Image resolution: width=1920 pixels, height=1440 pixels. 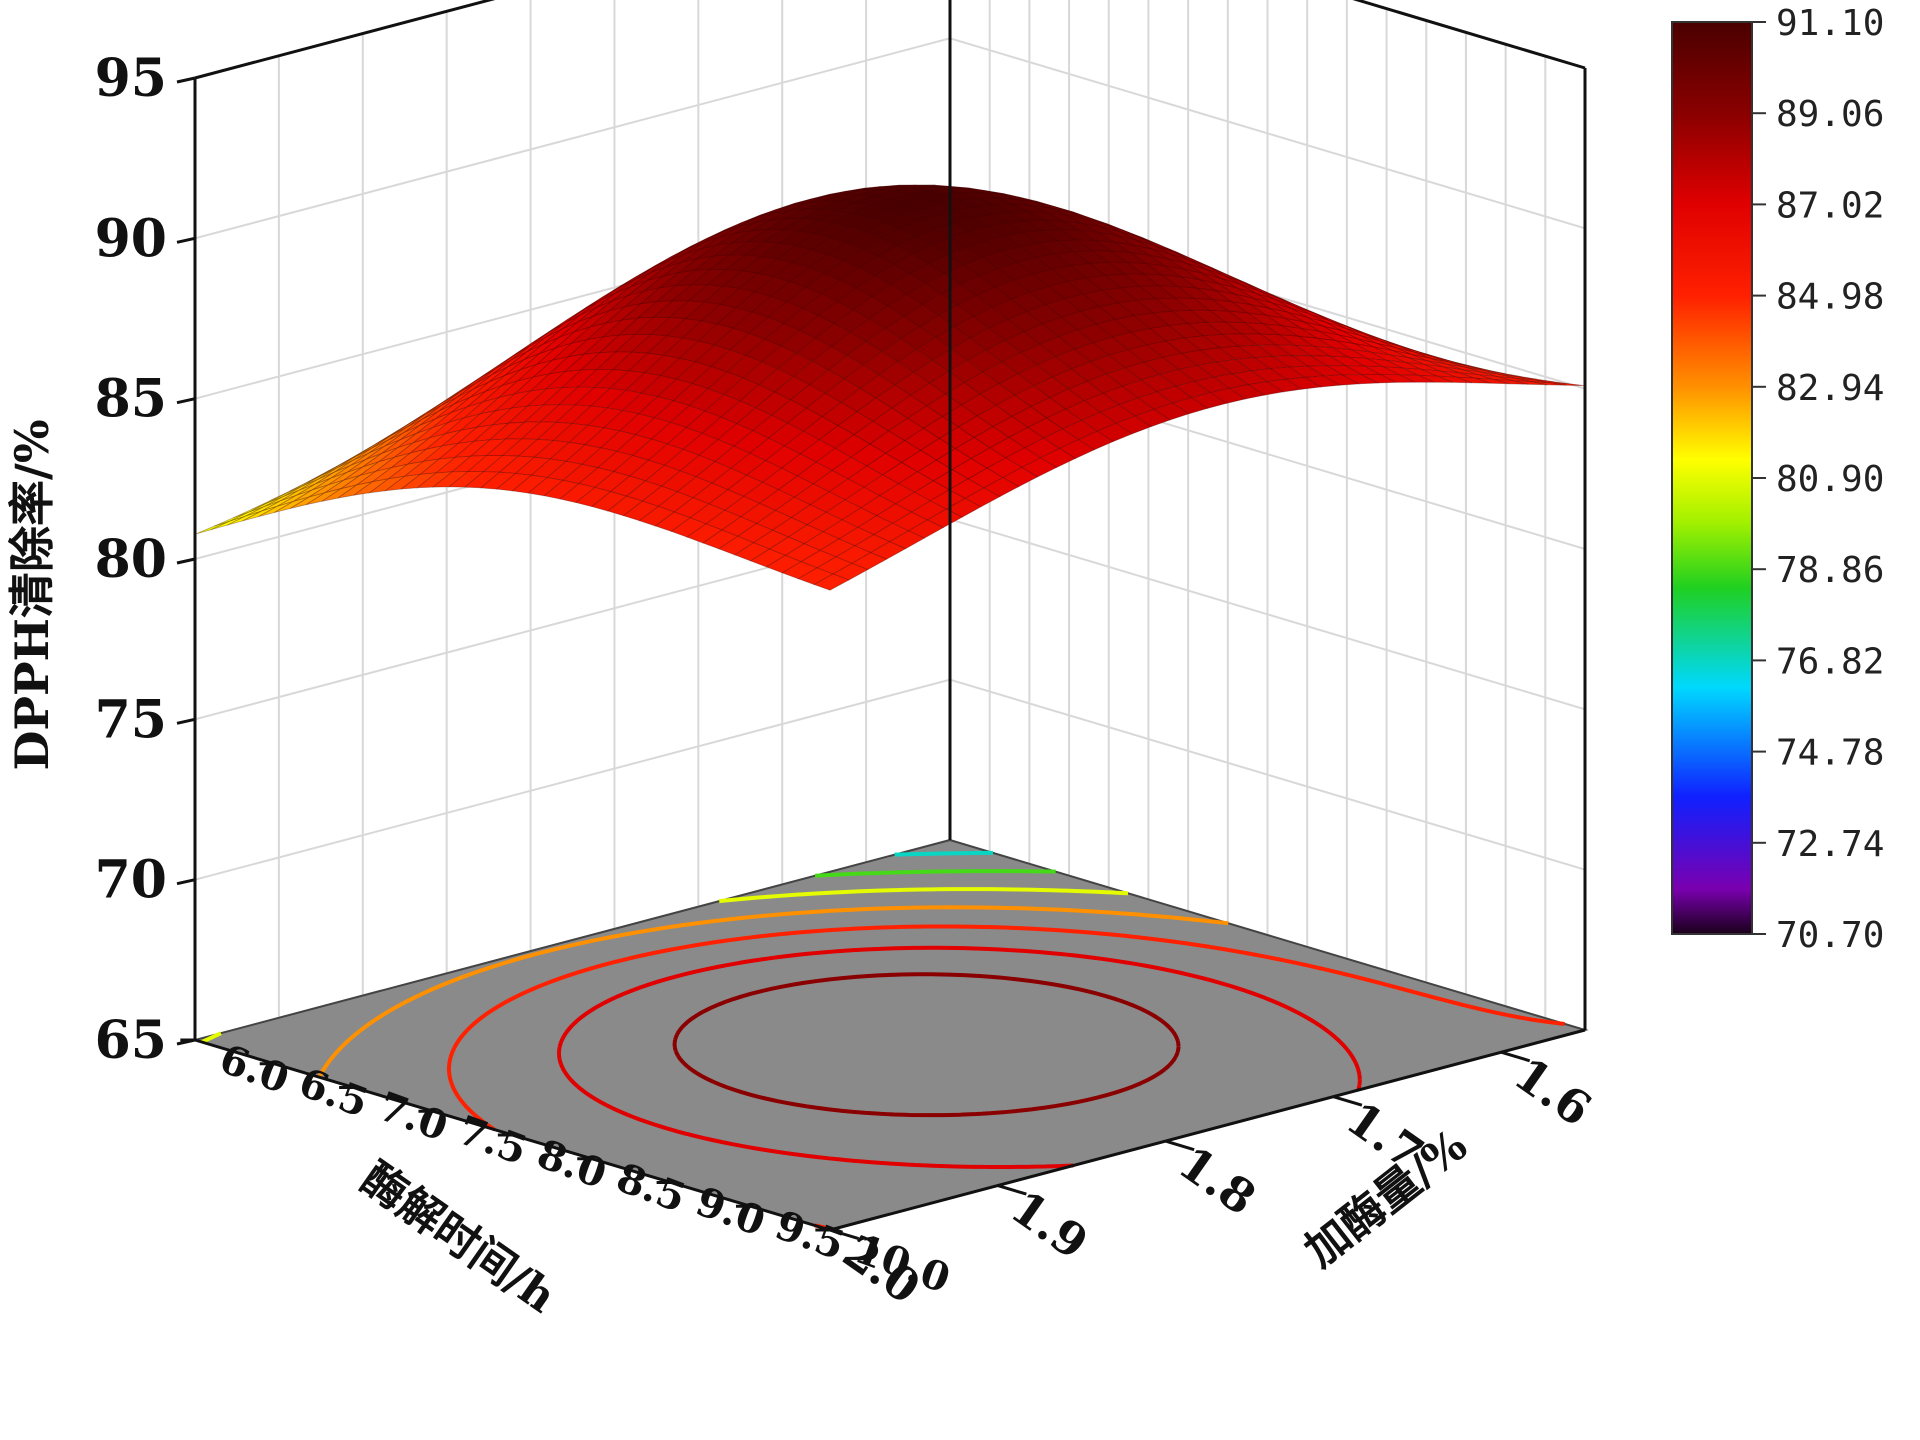 What do you see at coordinates (1830, 479) in the screenshot?
I see `colorbar-tick-label: 80.90` at bounding box center [1830, 479].